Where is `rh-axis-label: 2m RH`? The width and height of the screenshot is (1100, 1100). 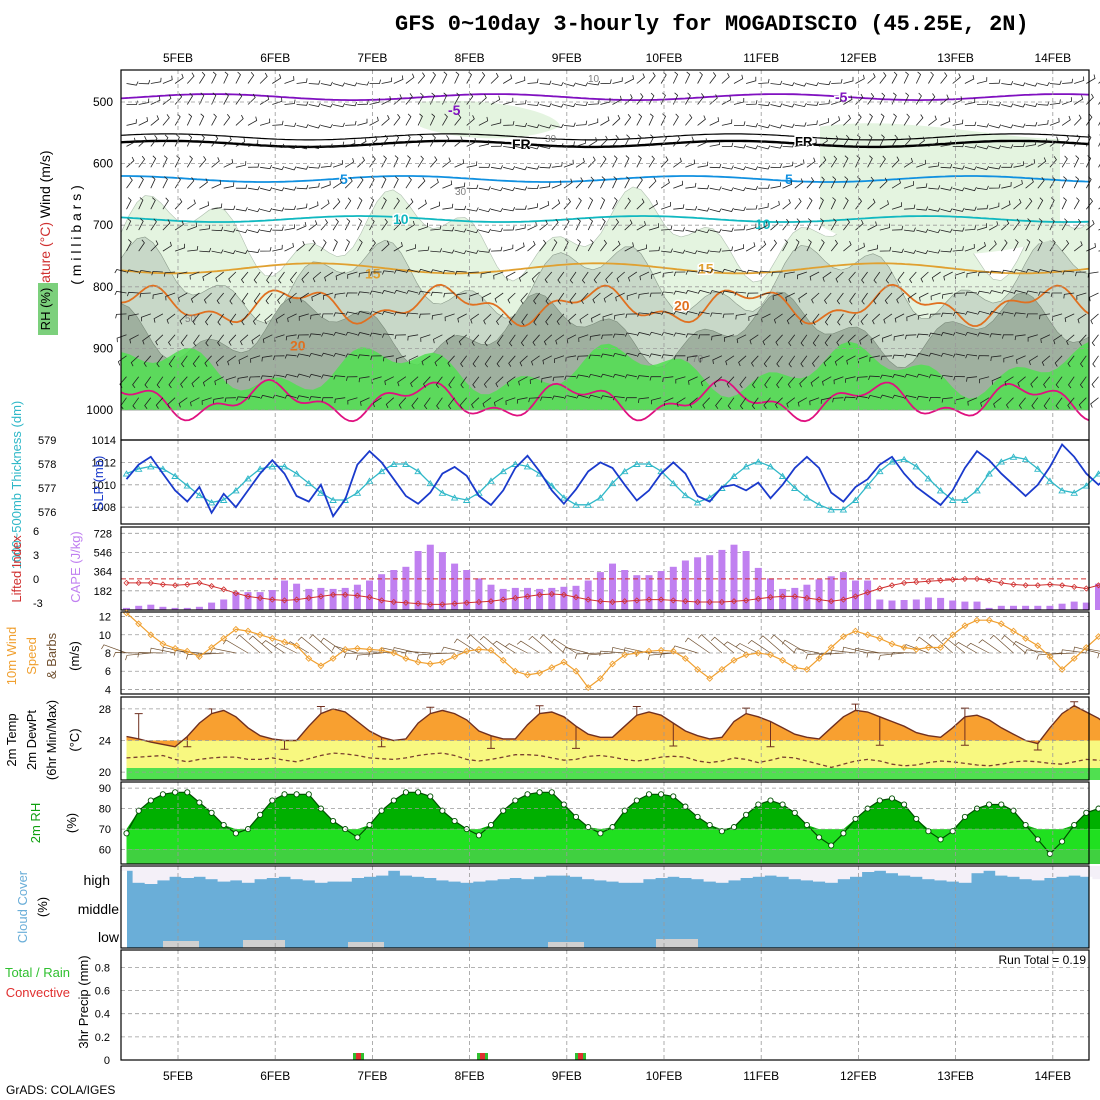 rh-axis-label: 2m RH is located at coordinates (35, 823).